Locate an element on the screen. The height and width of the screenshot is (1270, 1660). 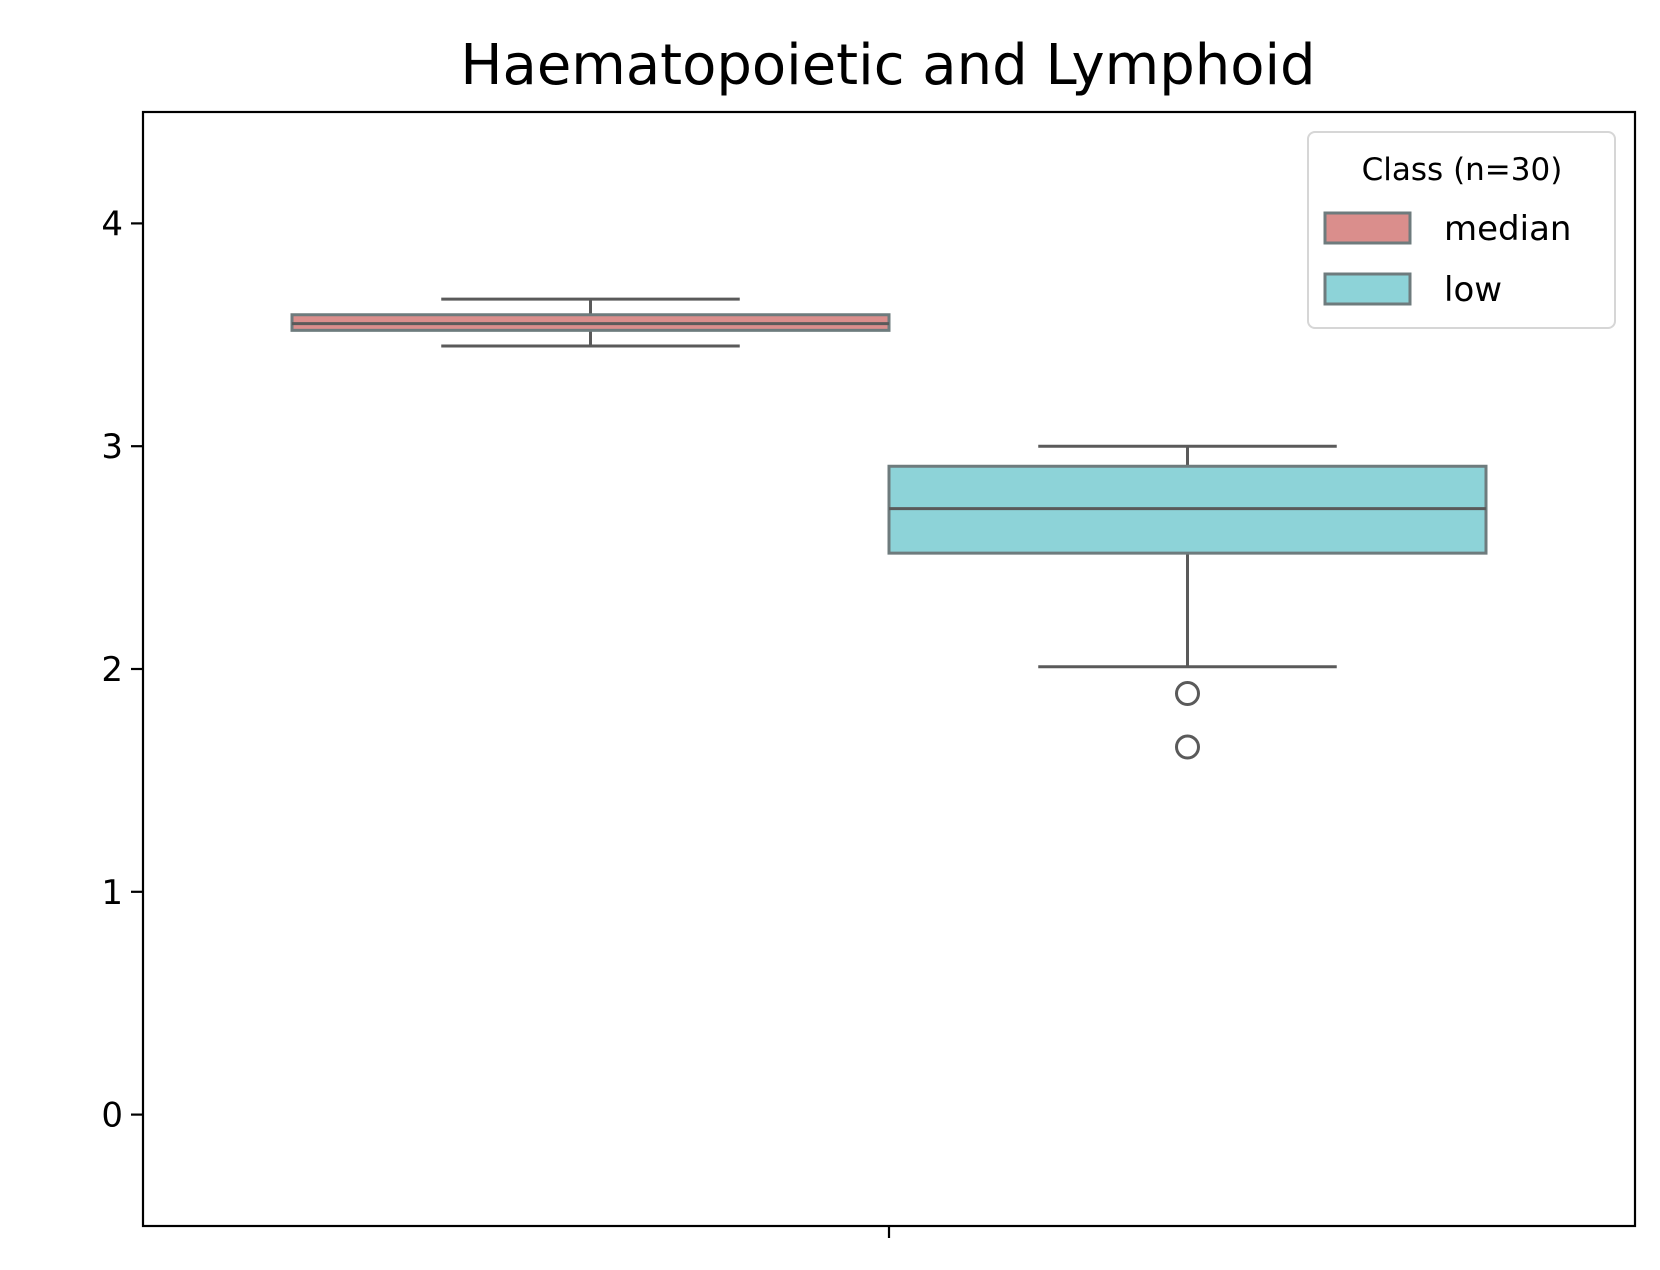
chart-title: Haematopoietic and Lymphoid is located at coordinates (887, 65).